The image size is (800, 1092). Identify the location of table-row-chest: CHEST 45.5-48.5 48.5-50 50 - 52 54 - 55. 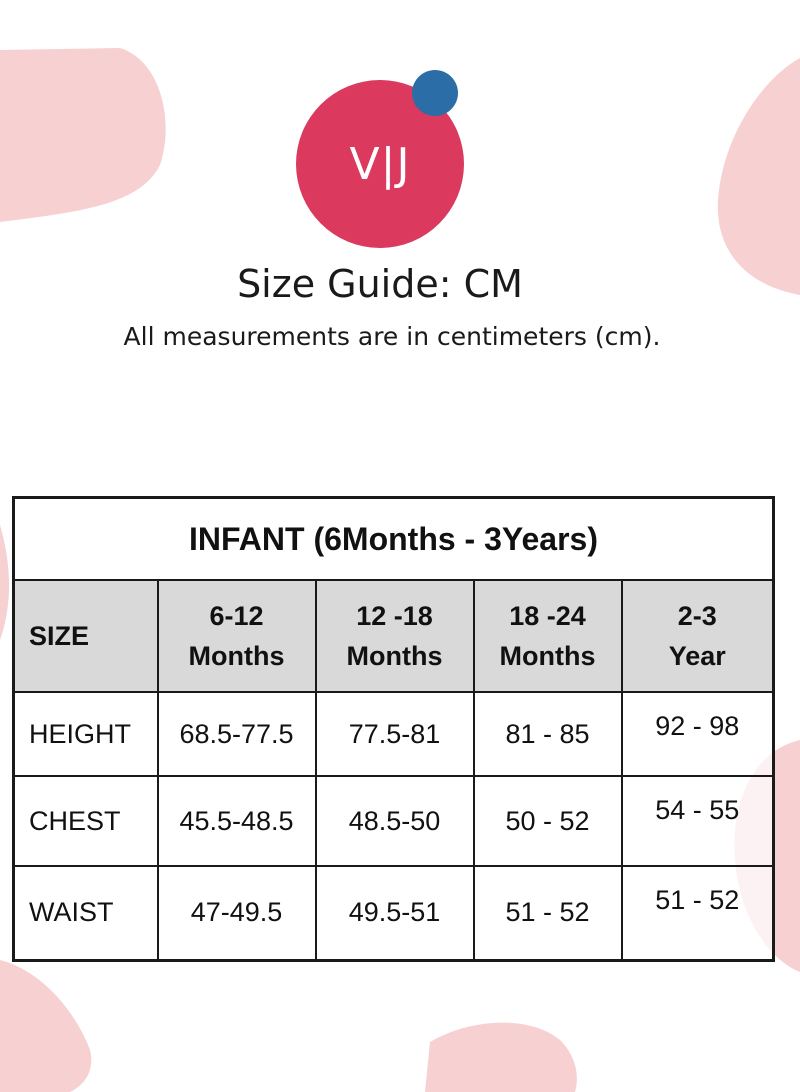
(393, 821).